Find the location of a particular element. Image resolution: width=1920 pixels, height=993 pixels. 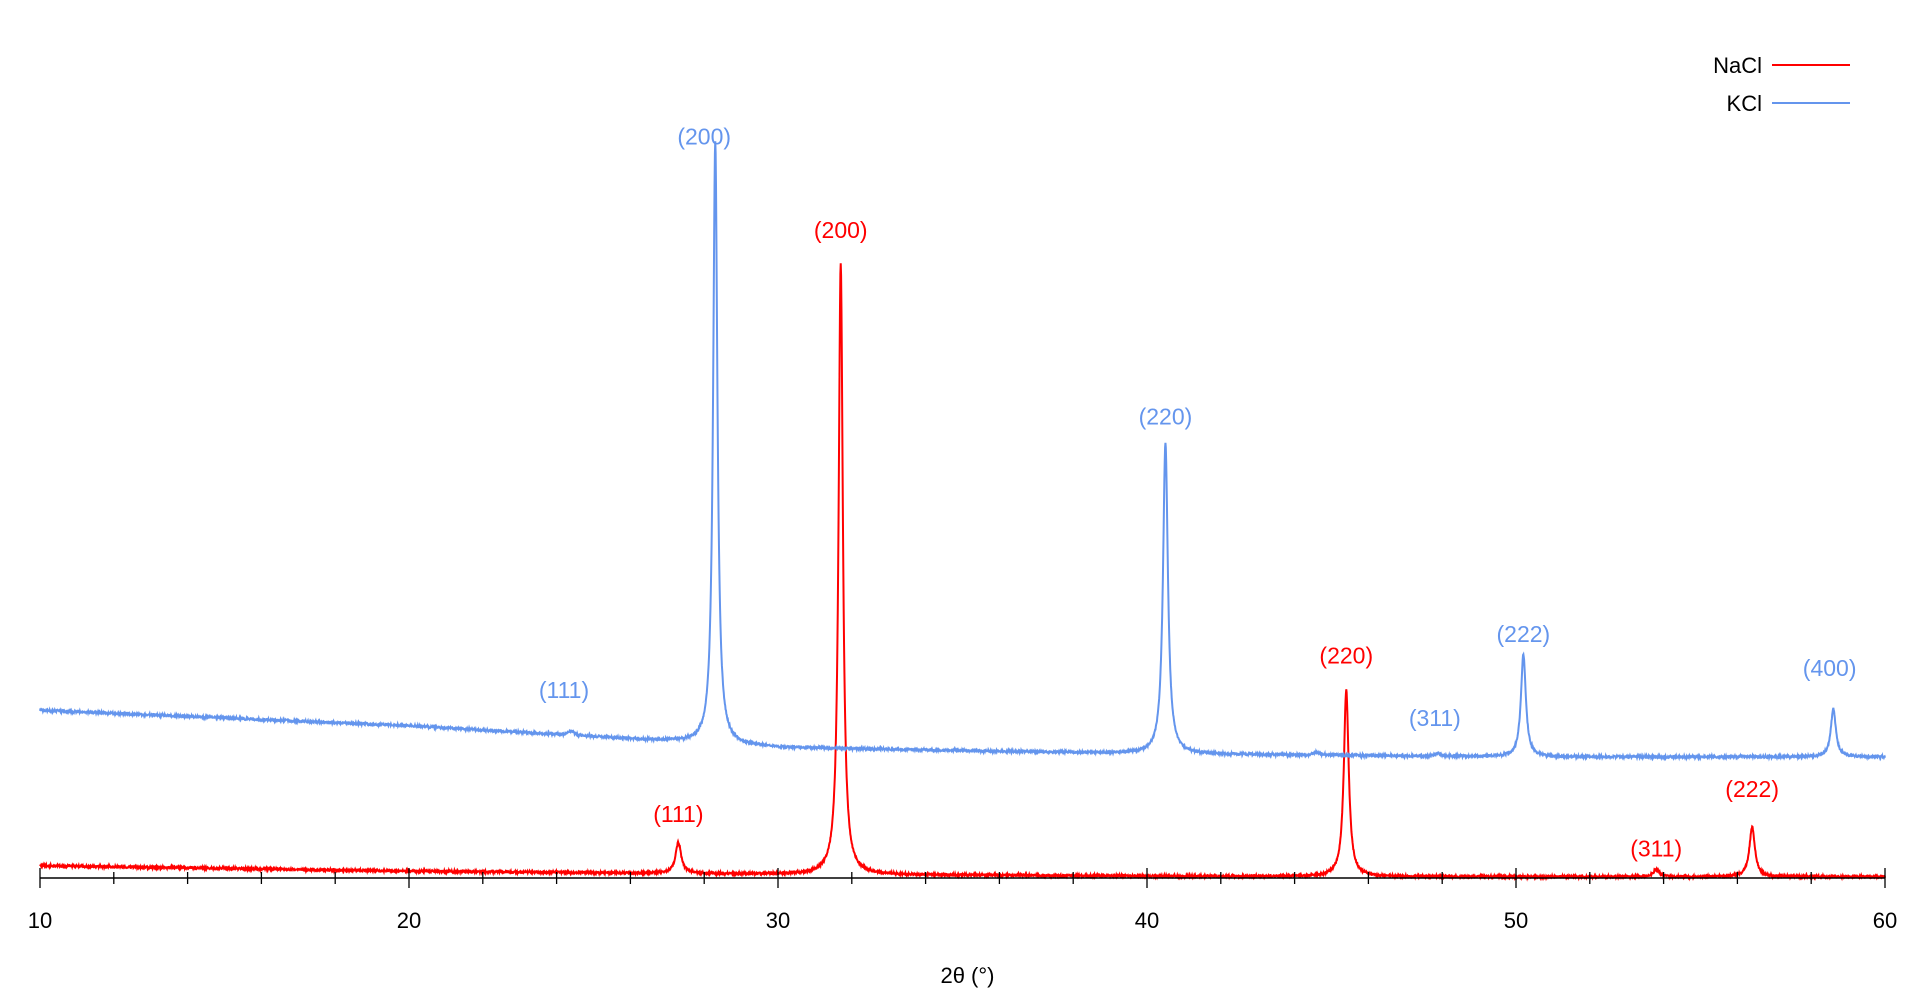

peak-label-nacl: (200) is located at coordinates (841, 230).